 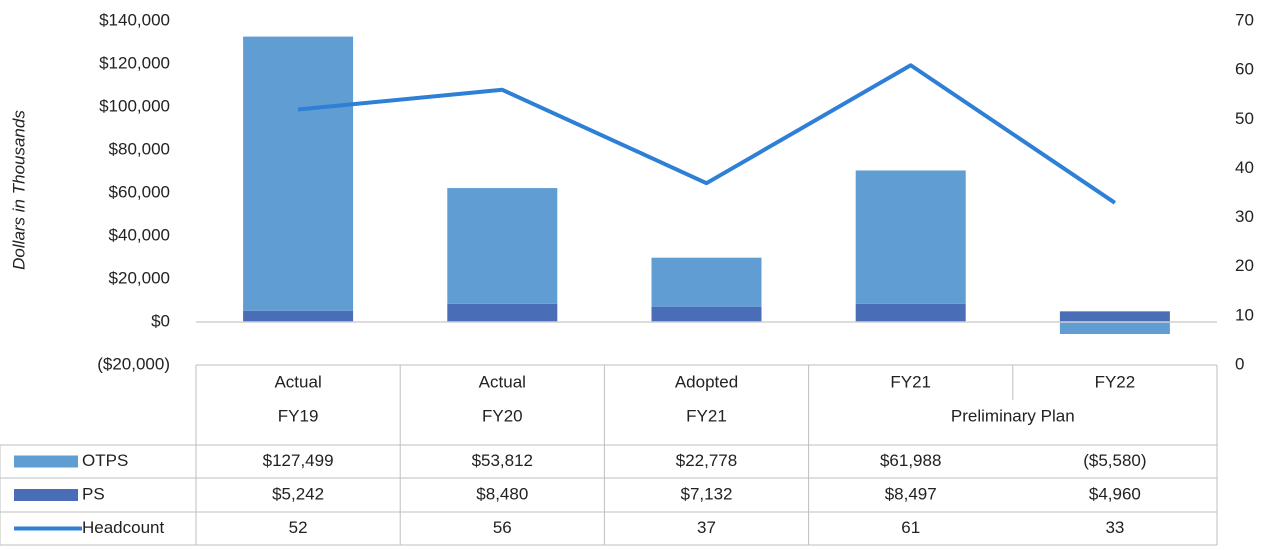 What do you see at coordinates (1115, 381) in the screenshot?
I see `x-tick-label: FY22` at bounding box center [1115, 381].